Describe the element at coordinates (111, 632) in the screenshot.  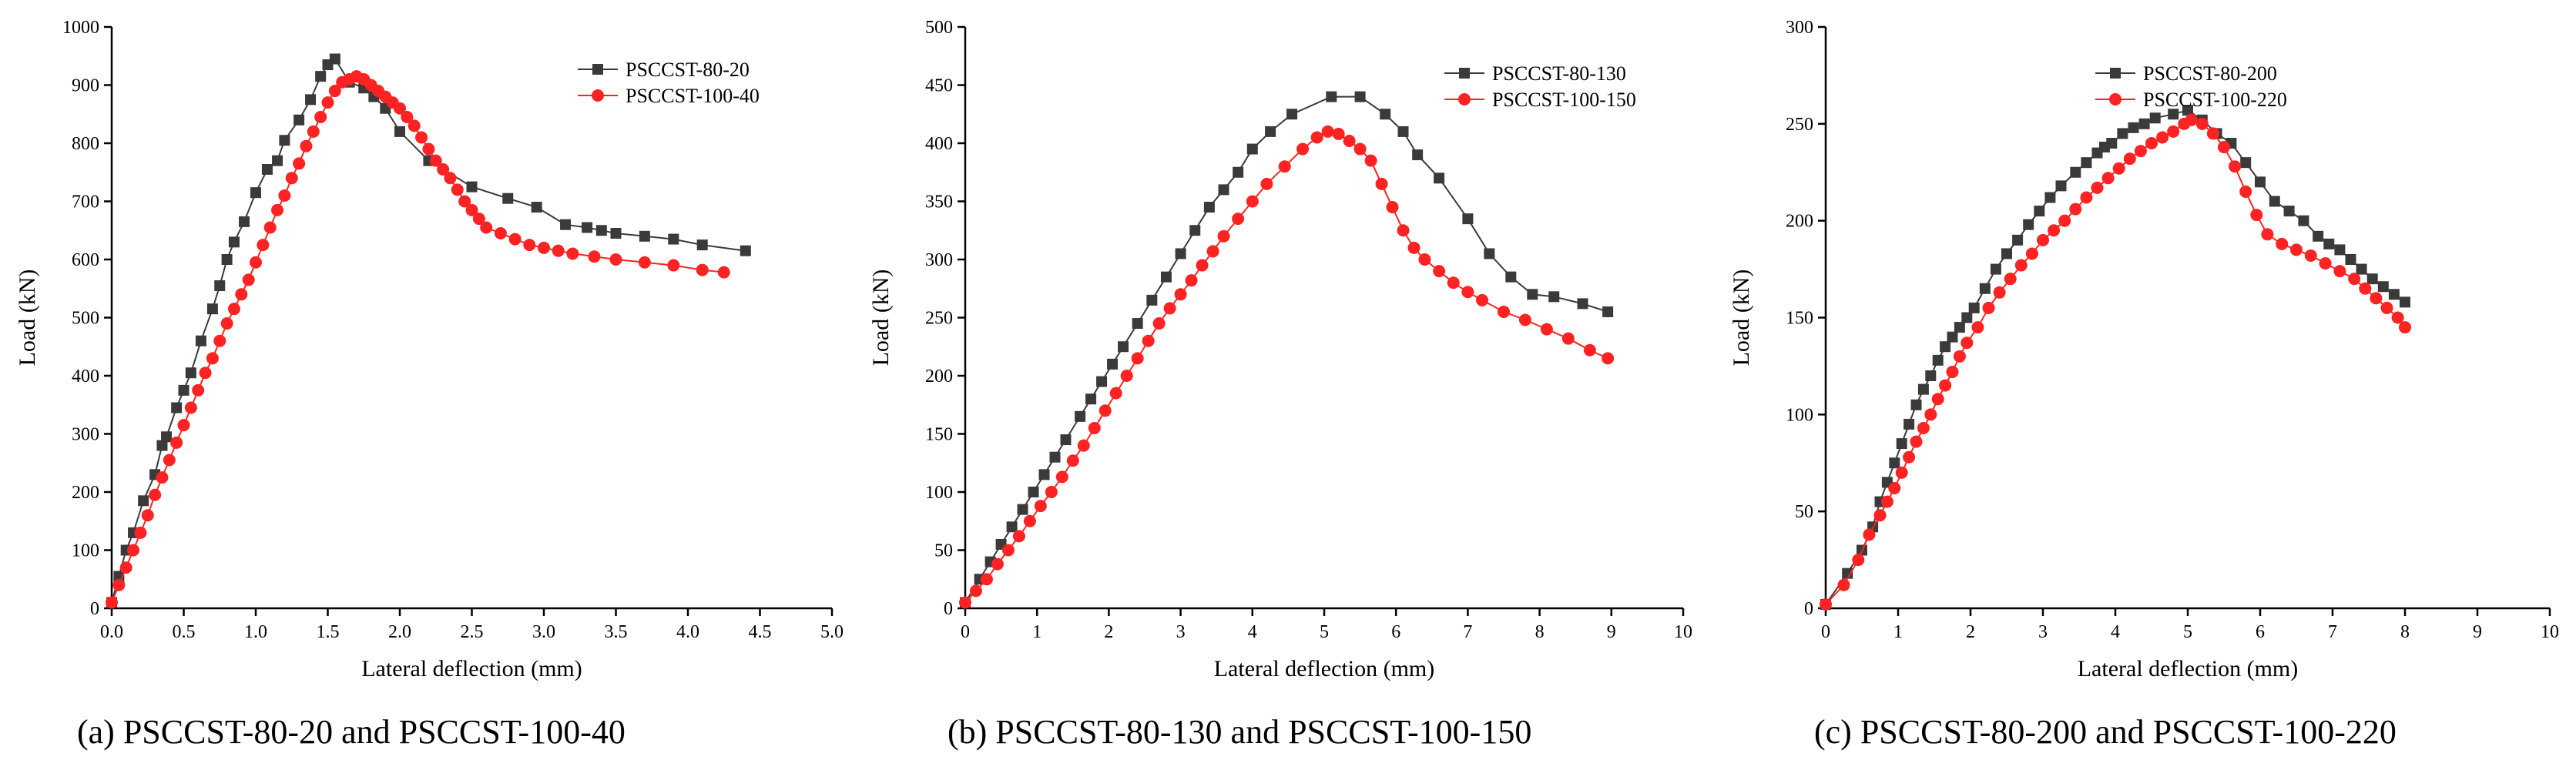
I see `x-tick-label-a: 0.0` at that location.